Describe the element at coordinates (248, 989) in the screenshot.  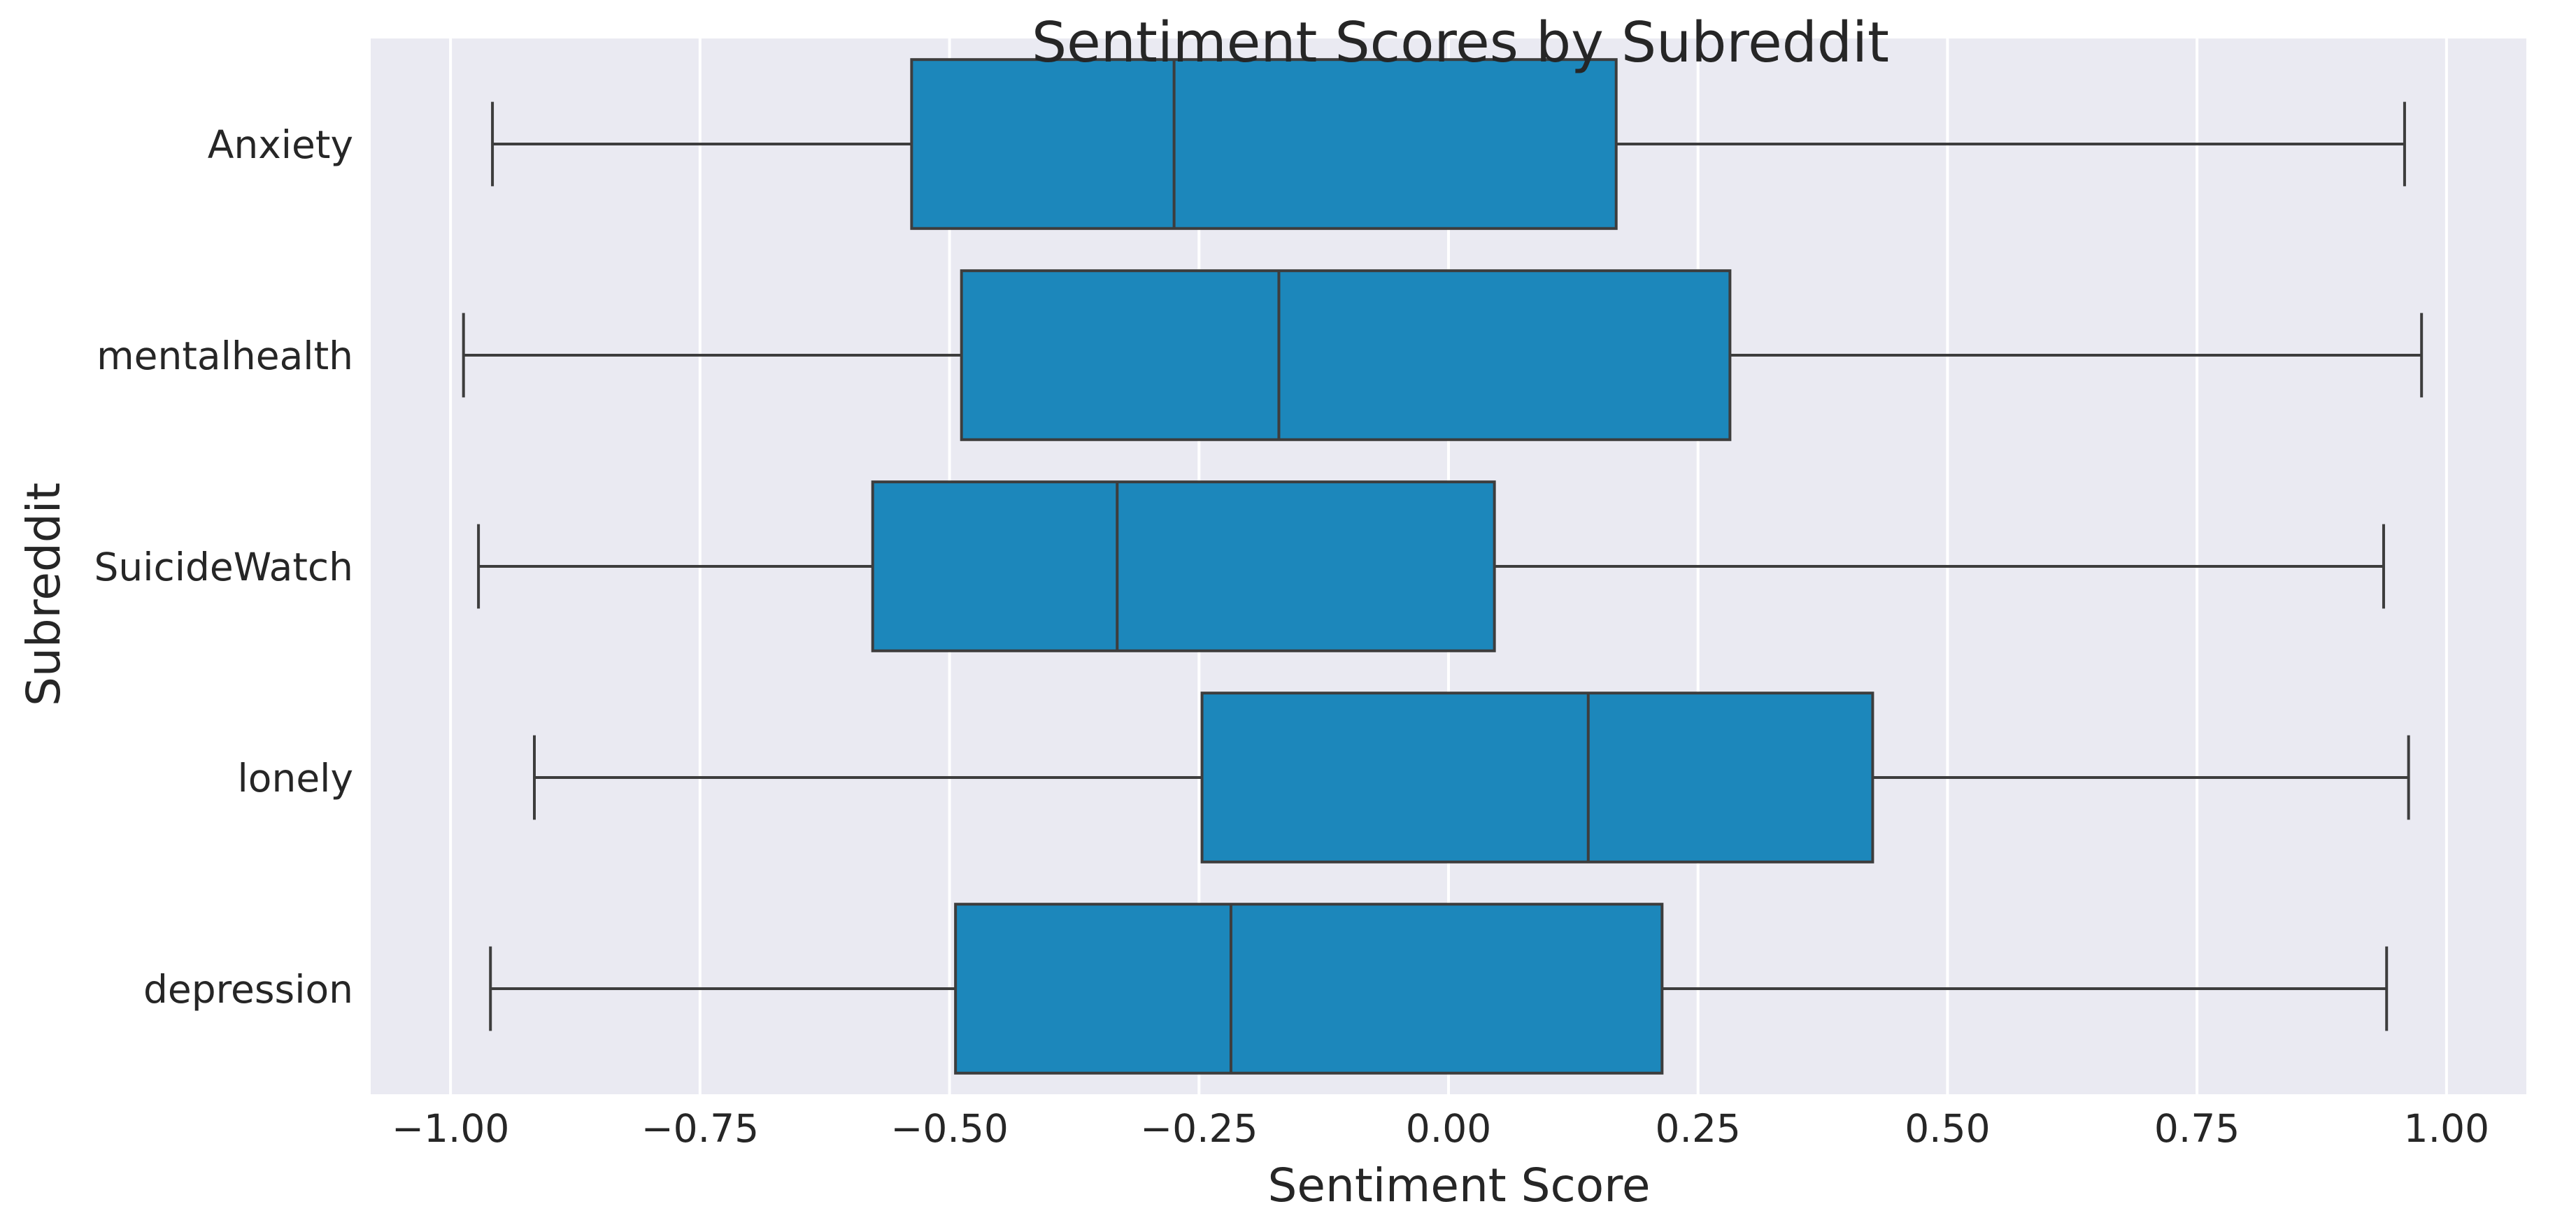
I see `y-tick-label: depression` at that location.